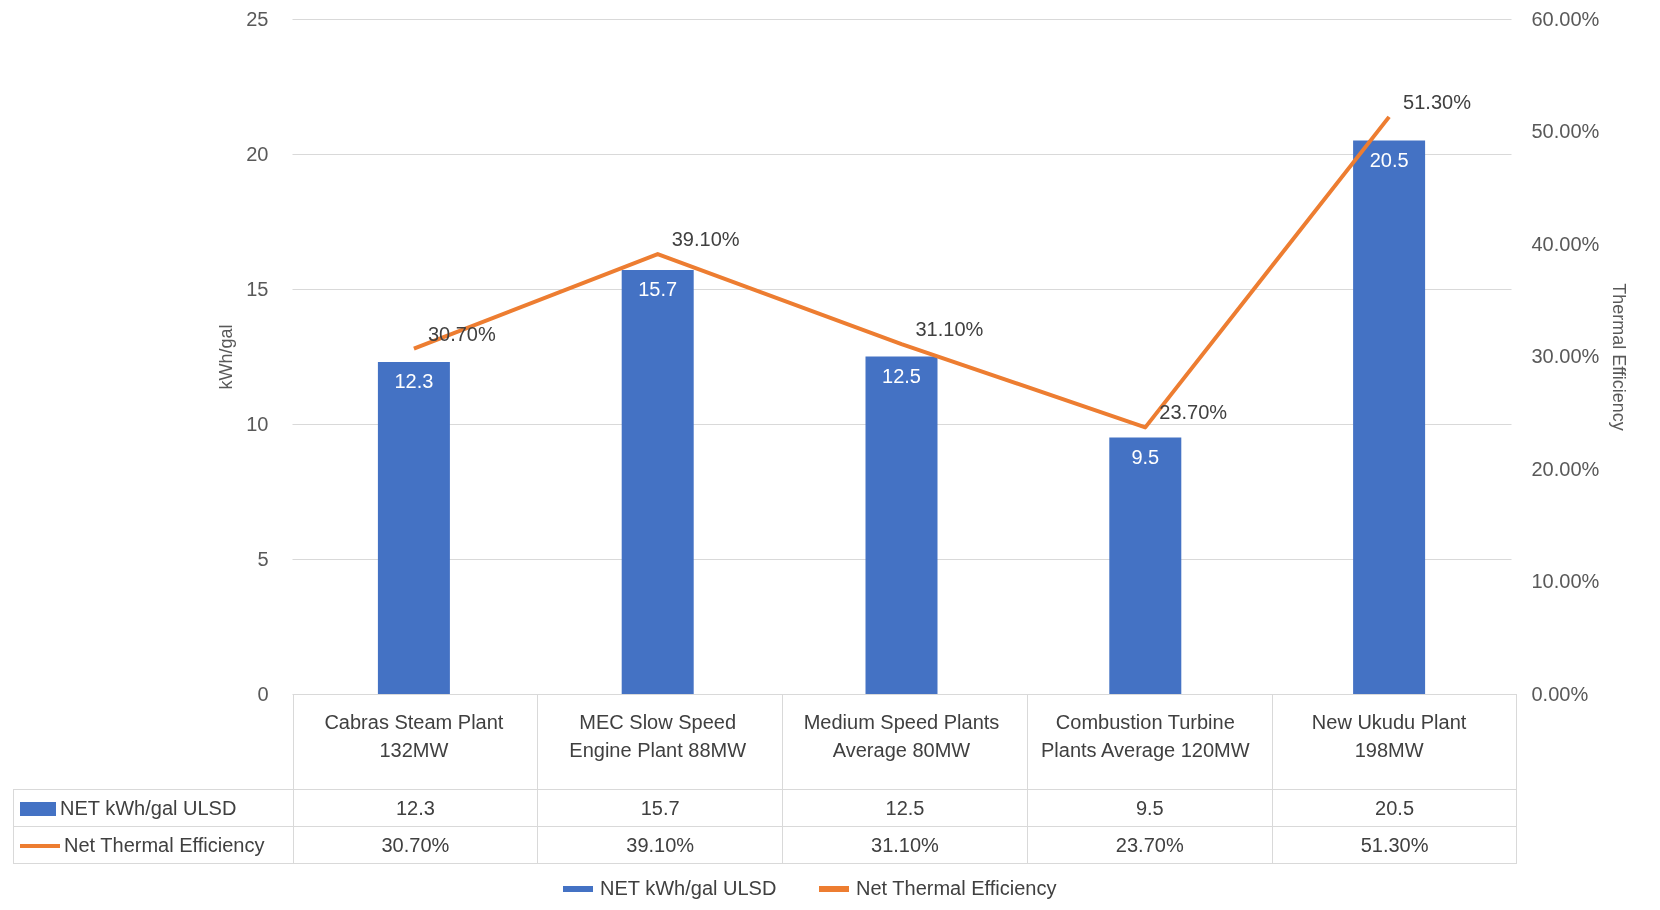 The width and height of the screenshot is (1660, 910). What do you see at coordinates (1565, 243) in the screenshot?
I see `y2-tick-label: 40.00%` at bounding box center [1565, 243].